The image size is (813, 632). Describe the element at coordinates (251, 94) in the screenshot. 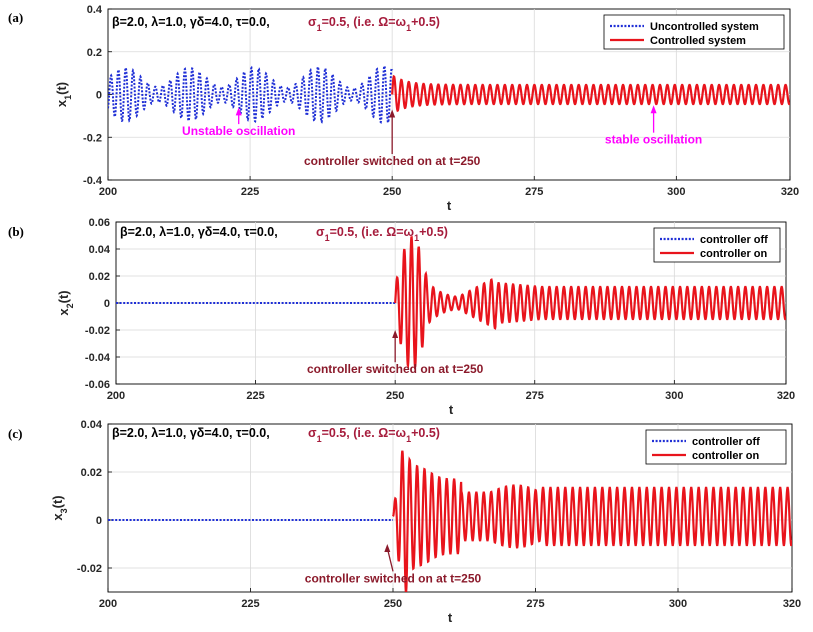

I see `series-line-off` at that location.